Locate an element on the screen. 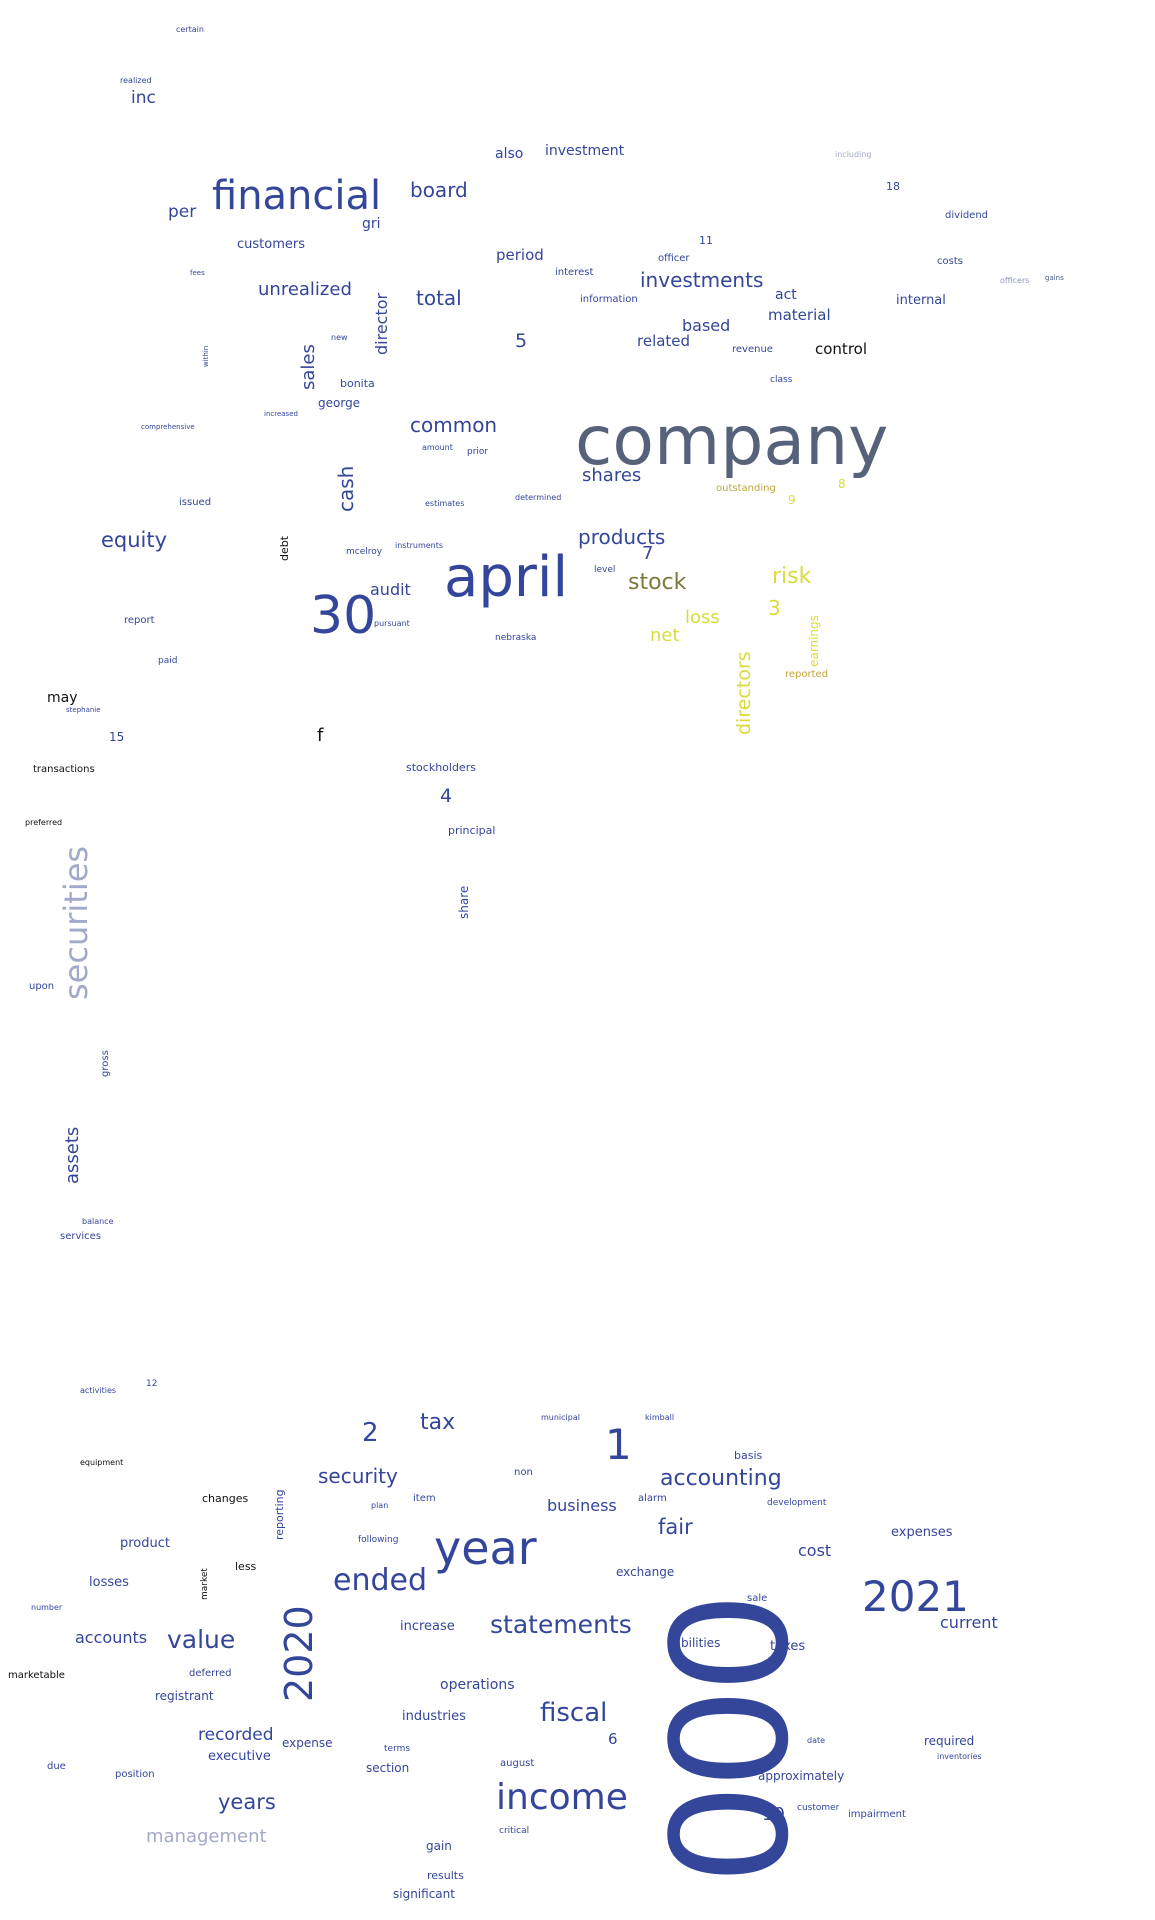  word-certain: certain is located at coordinates (190, 29).